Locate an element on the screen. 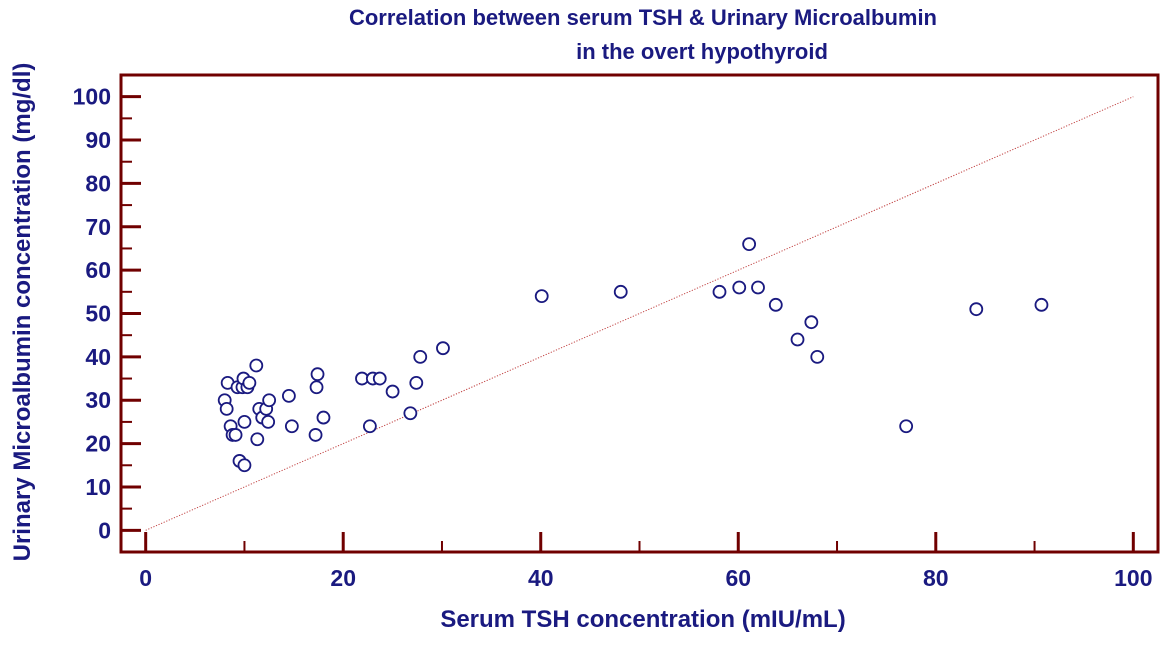 The width and height of the screenshot is (1172, 646). y-tick-label: 70 is located at coordinates (98, 227).